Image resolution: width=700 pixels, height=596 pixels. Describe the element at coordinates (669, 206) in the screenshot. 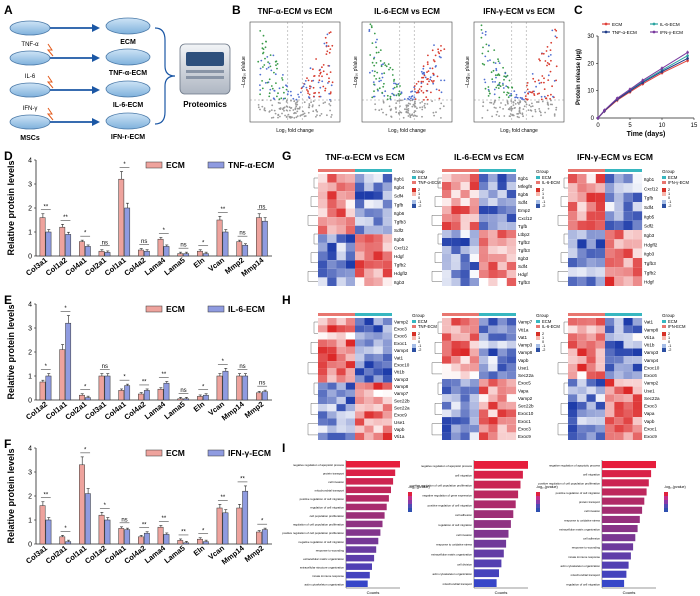

I see `color-scale-label: -2` at that location.